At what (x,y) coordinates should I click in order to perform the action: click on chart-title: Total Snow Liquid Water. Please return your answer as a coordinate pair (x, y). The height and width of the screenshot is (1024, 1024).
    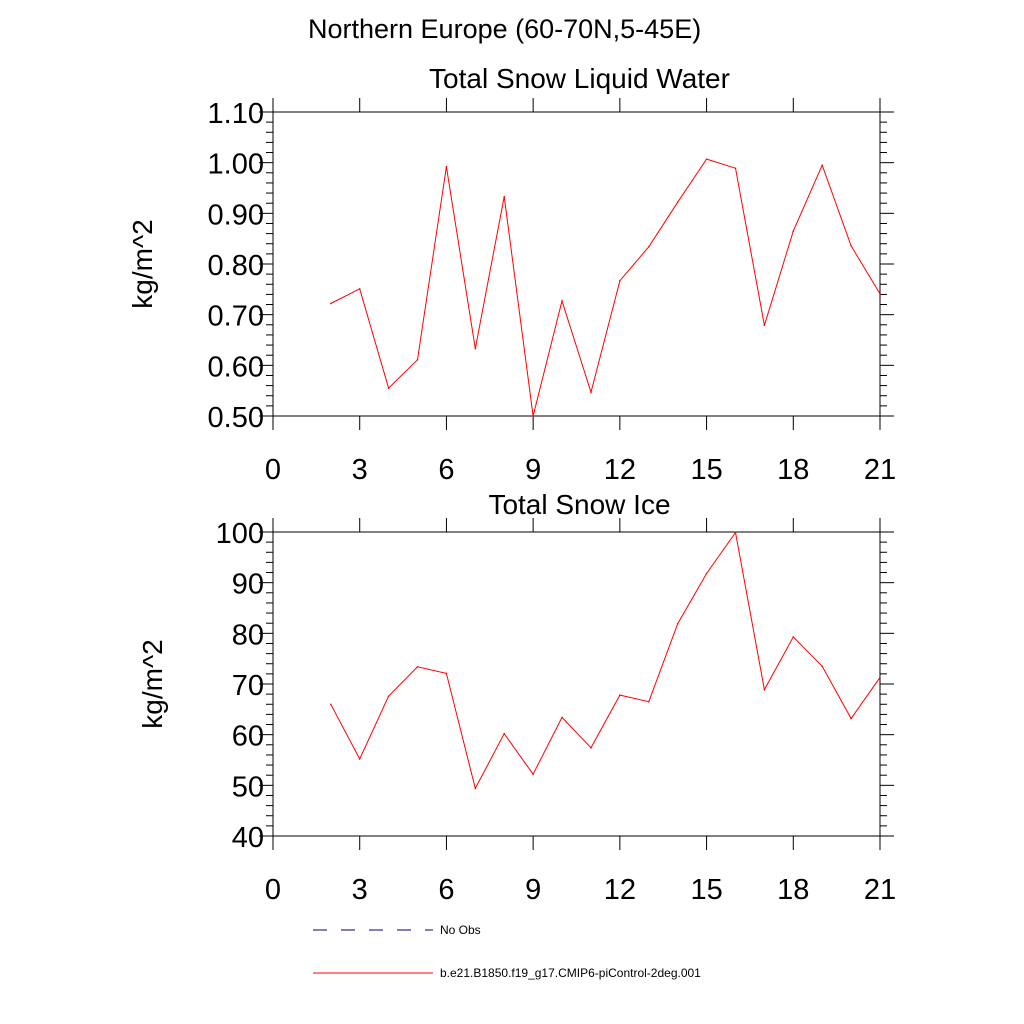
    Looking at the image, I should click on (579, 78).